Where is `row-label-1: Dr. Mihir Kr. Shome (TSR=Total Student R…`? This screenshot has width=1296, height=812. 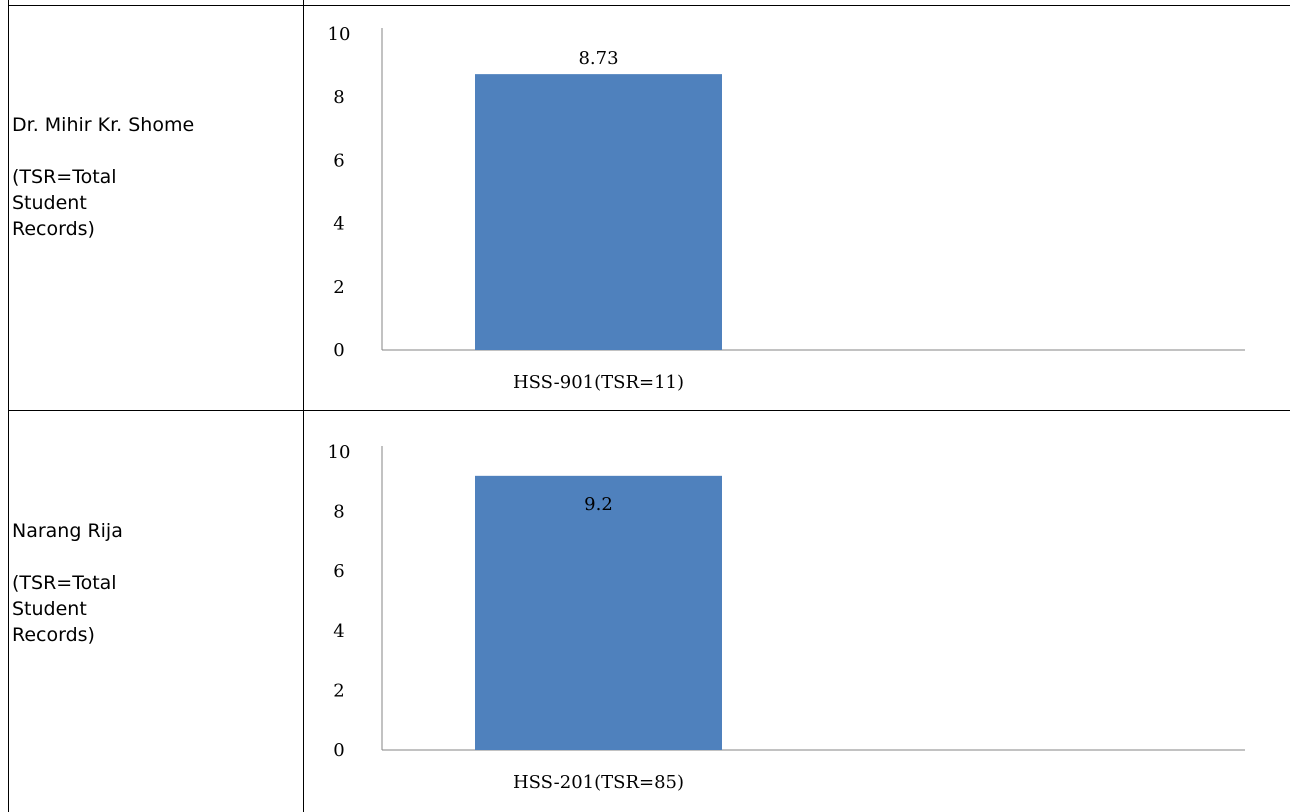
row-label-1: Dr. Mihir Kr. Shome (TSR=Total Student R… is located at coordinates (152, 177).